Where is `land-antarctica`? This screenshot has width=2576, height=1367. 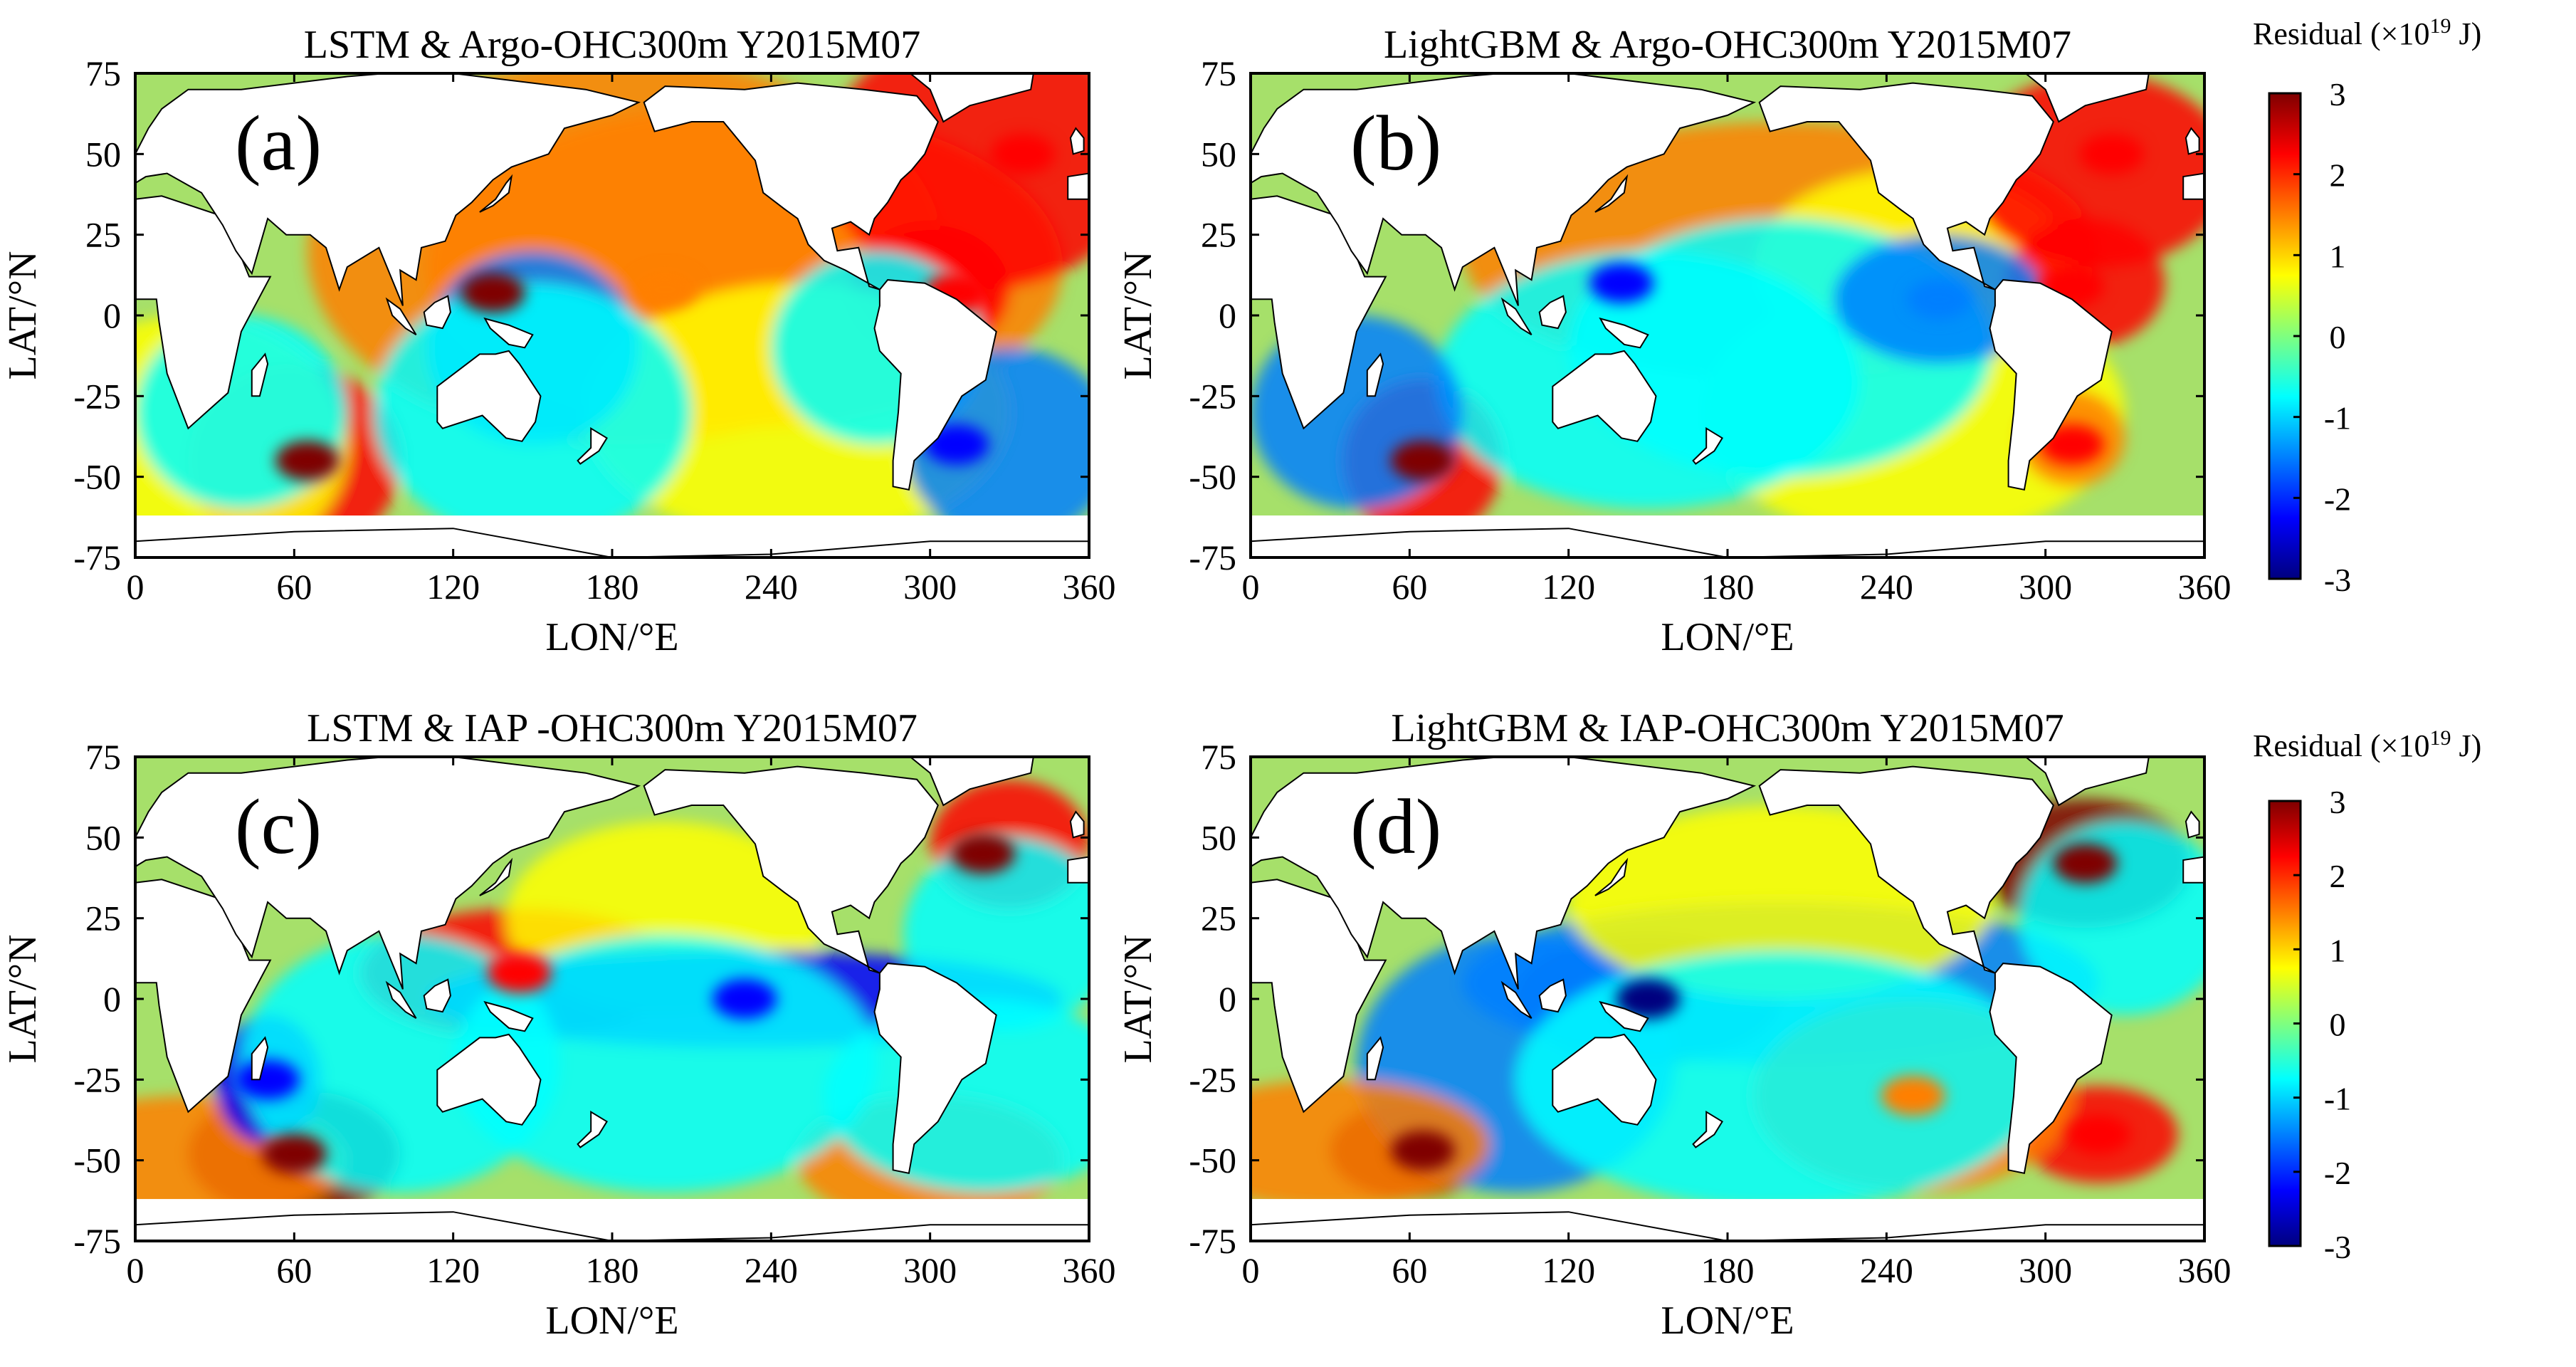
land-antarctica is located at coordinates (1727, 542).